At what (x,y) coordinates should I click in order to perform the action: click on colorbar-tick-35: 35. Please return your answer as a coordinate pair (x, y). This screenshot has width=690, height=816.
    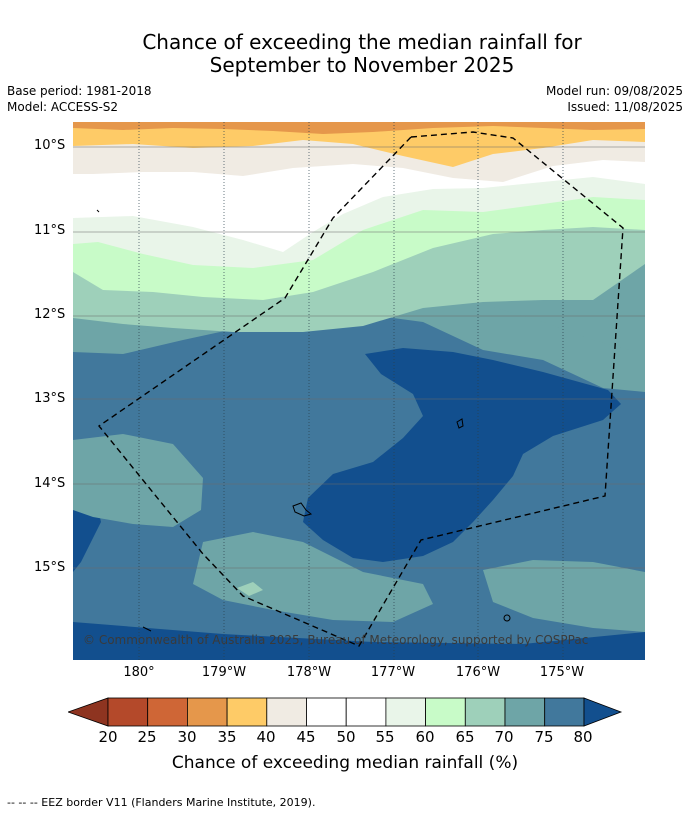
    Looking at the image, I should click on (227, 737).